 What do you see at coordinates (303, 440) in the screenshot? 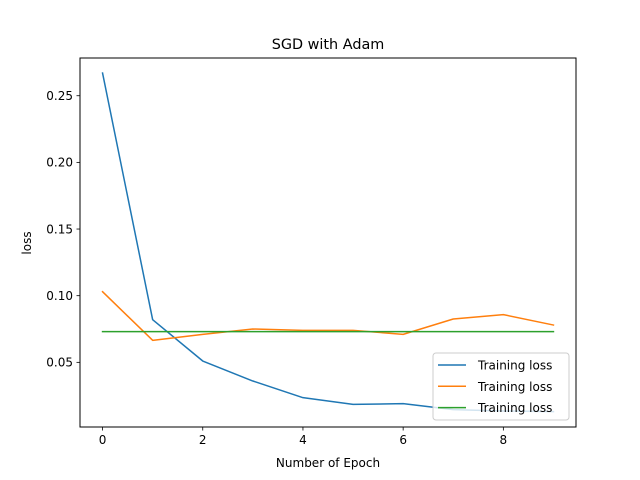
I see `x-tick-label: 4` at bounding box center [303, 440].